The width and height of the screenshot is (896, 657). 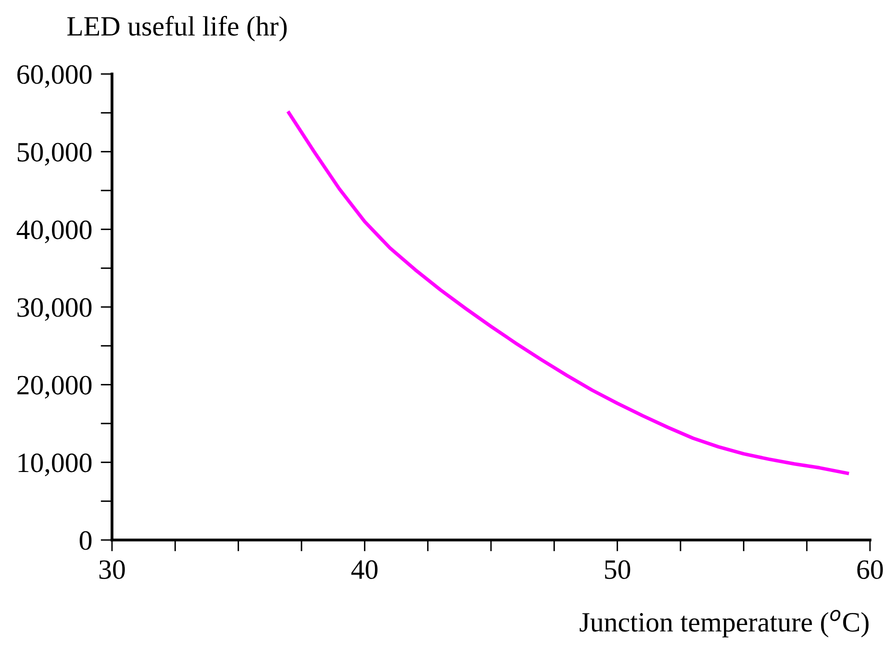 I want to click on x-axis-title: Junction temperature ($^{o}$C), so click(x=724, y=624).